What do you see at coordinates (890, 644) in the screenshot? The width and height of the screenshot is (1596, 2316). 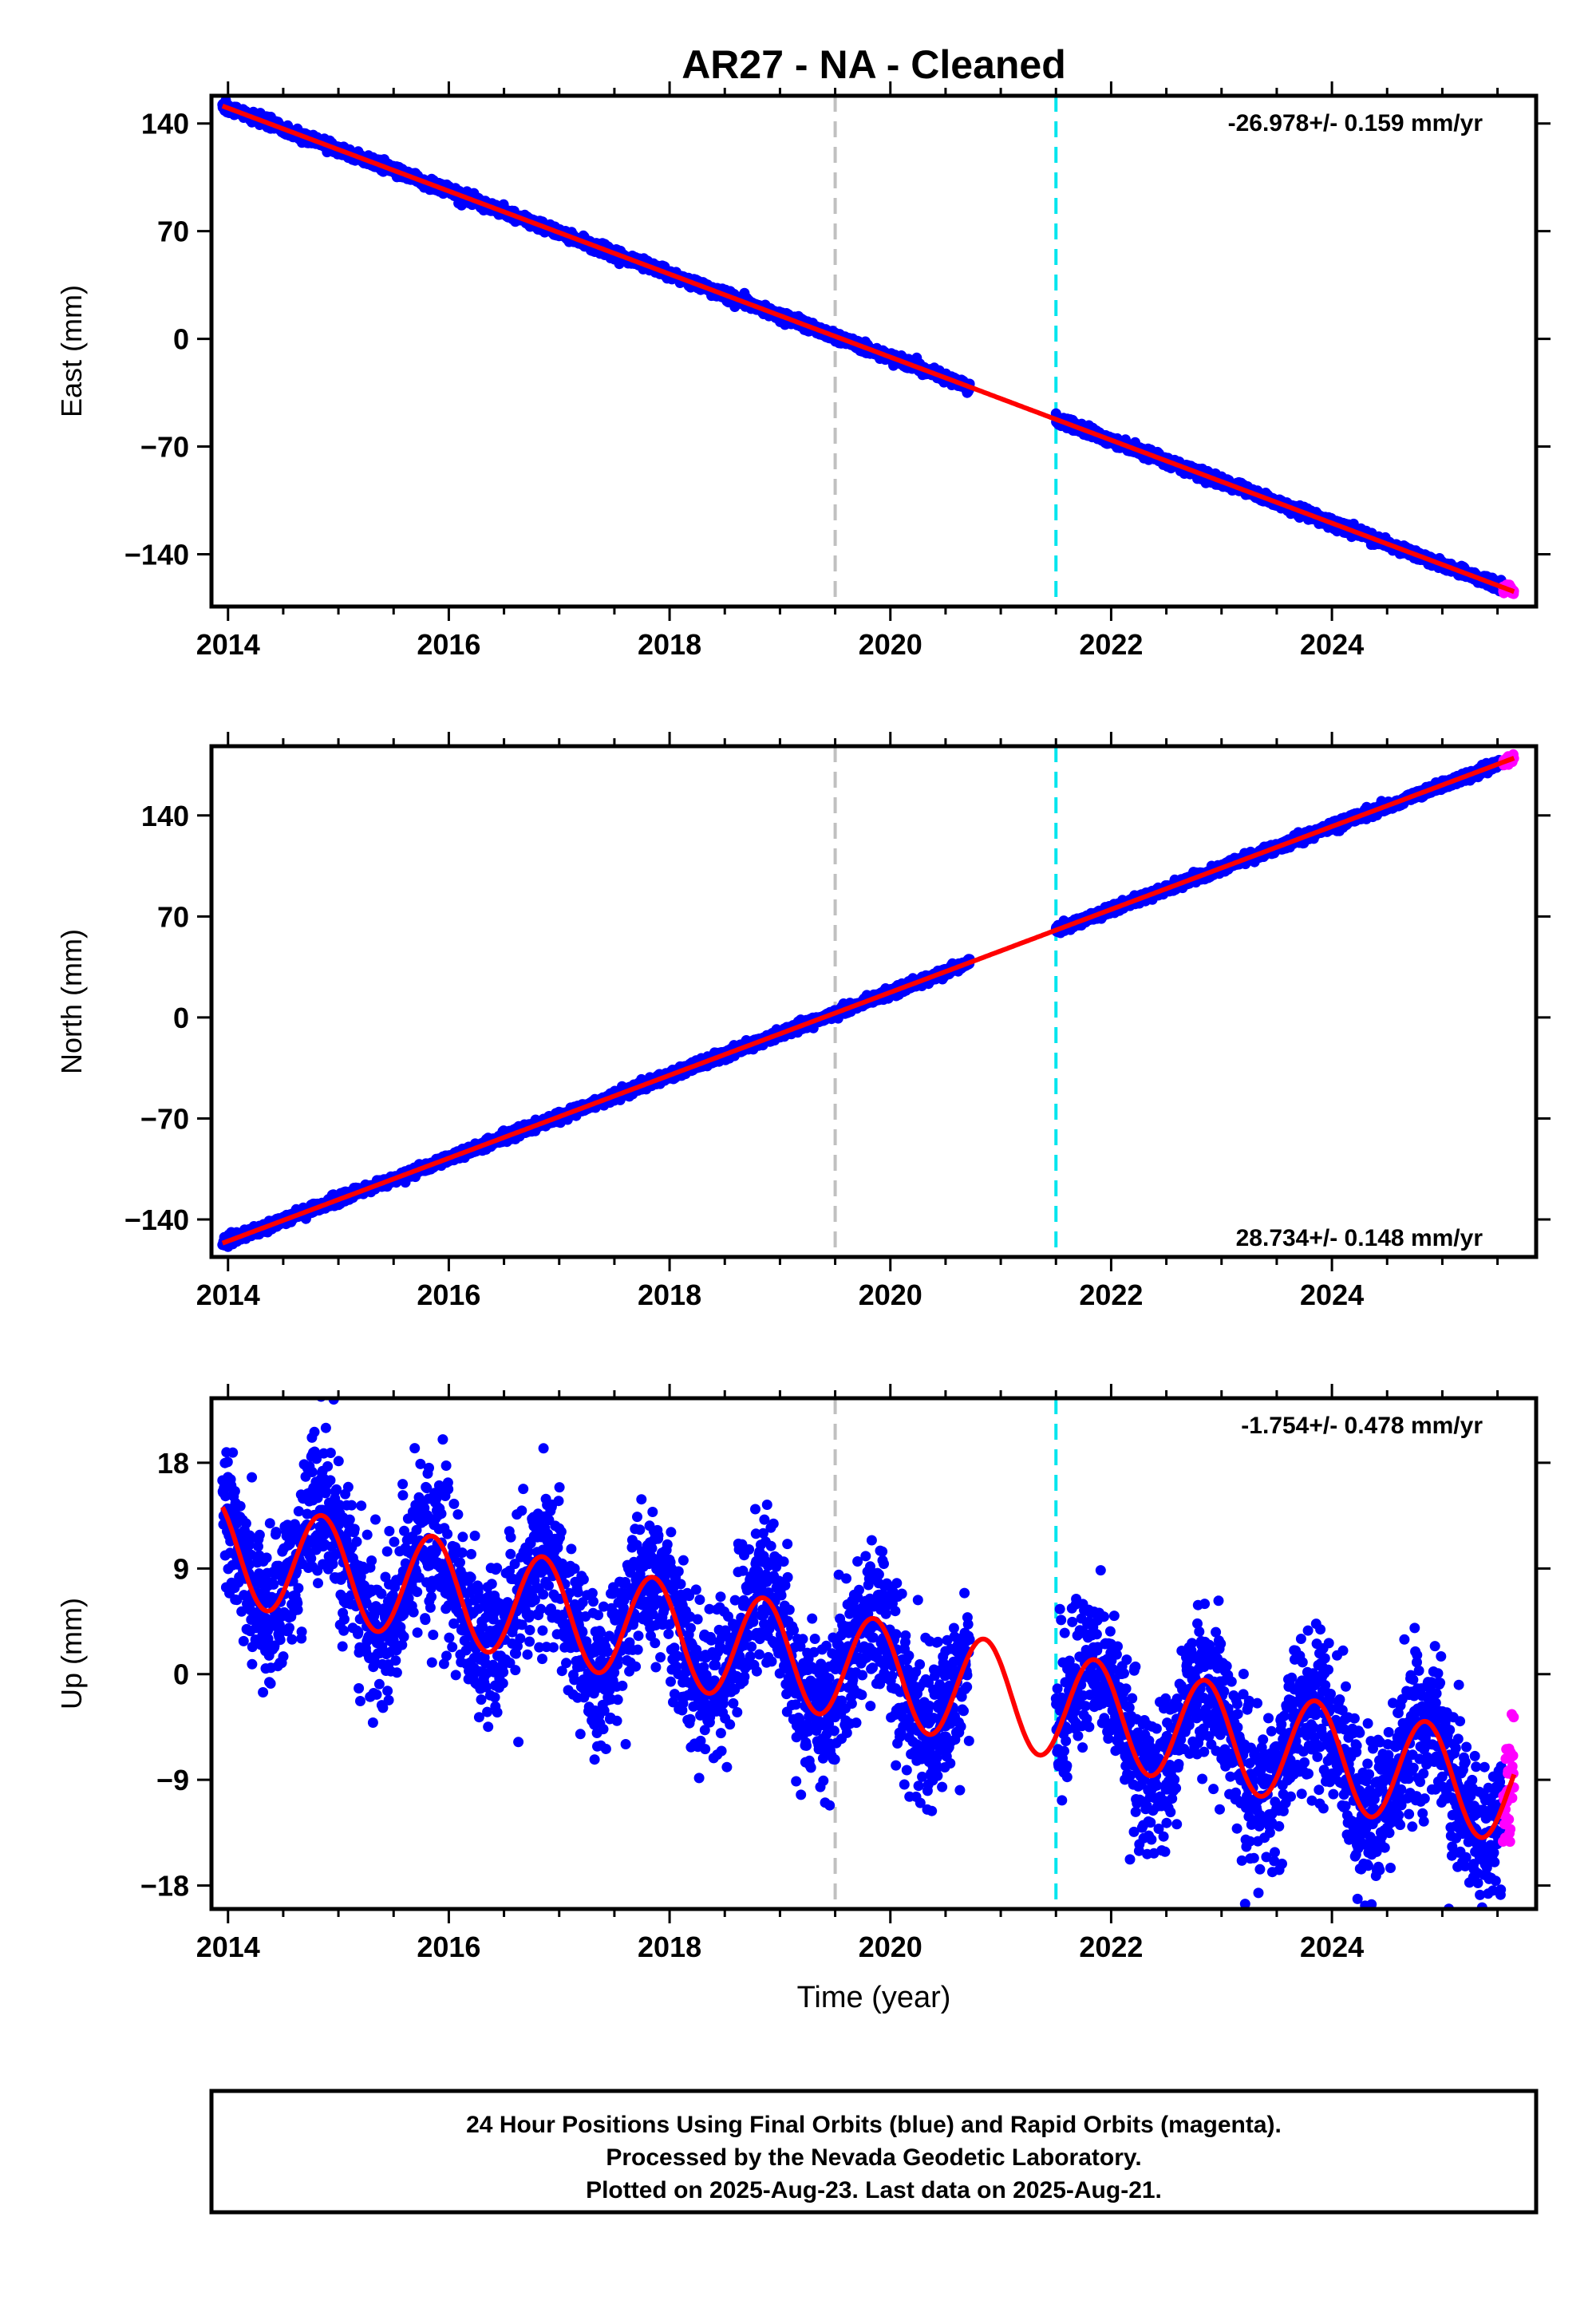 I see `x-tick-label: 2020` at bounding box center [890, 644].